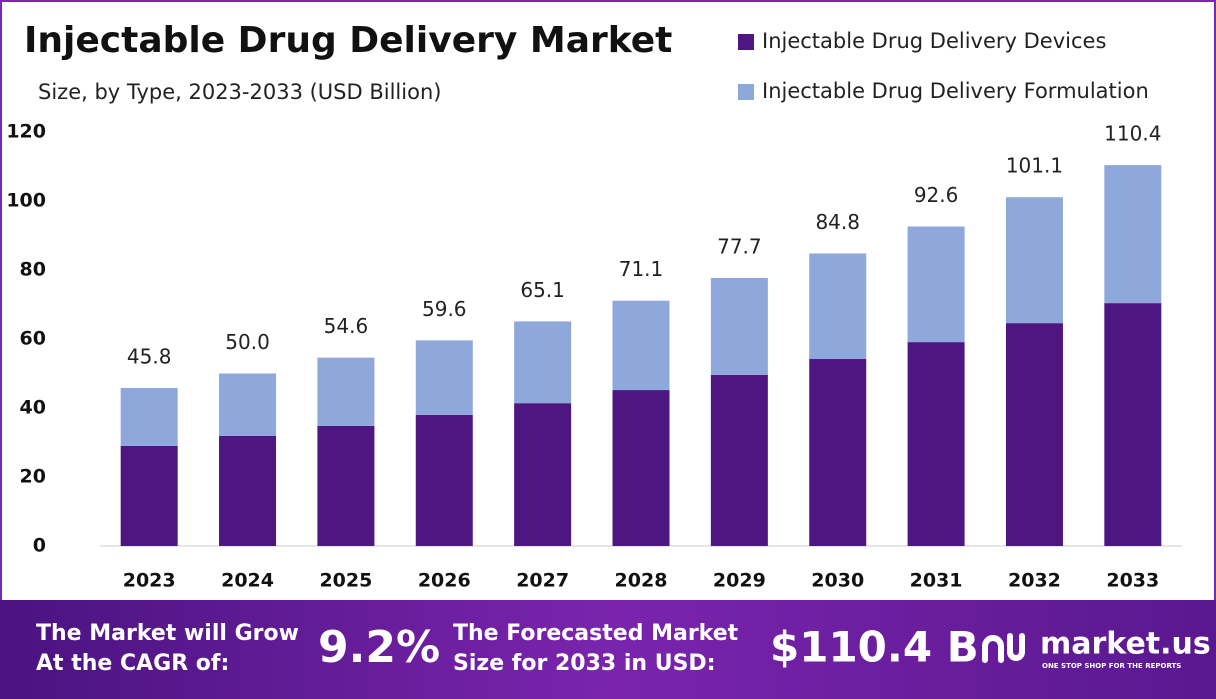  What do you see at coordinates (348, 40) in the screenshot?
I see `chart-title: Injectable Drug Delivery Market` at bounding box center [348, 40].